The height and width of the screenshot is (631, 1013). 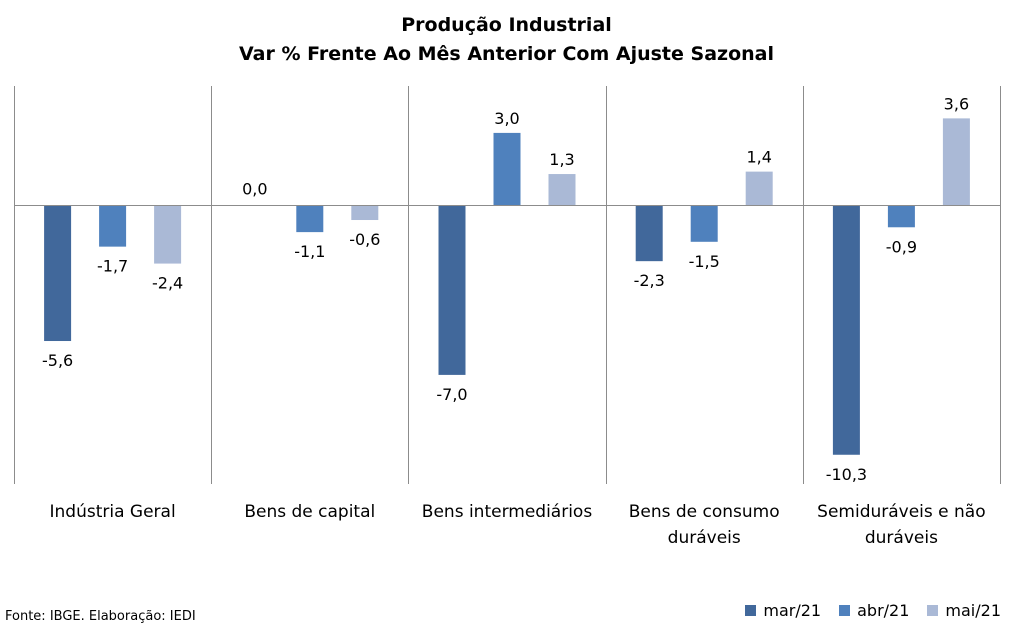 I want to click on data-label: 1,3, so click(x=561, y=159).